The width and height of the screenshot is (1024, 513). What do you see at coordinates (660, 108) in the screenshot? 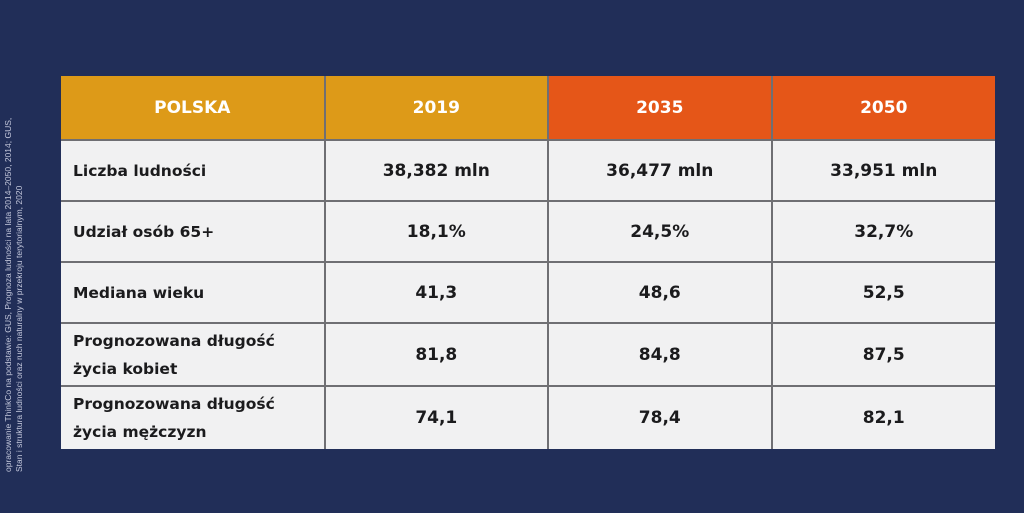
I see `header-year-2035: 2035` at bounding box center [660, 108].